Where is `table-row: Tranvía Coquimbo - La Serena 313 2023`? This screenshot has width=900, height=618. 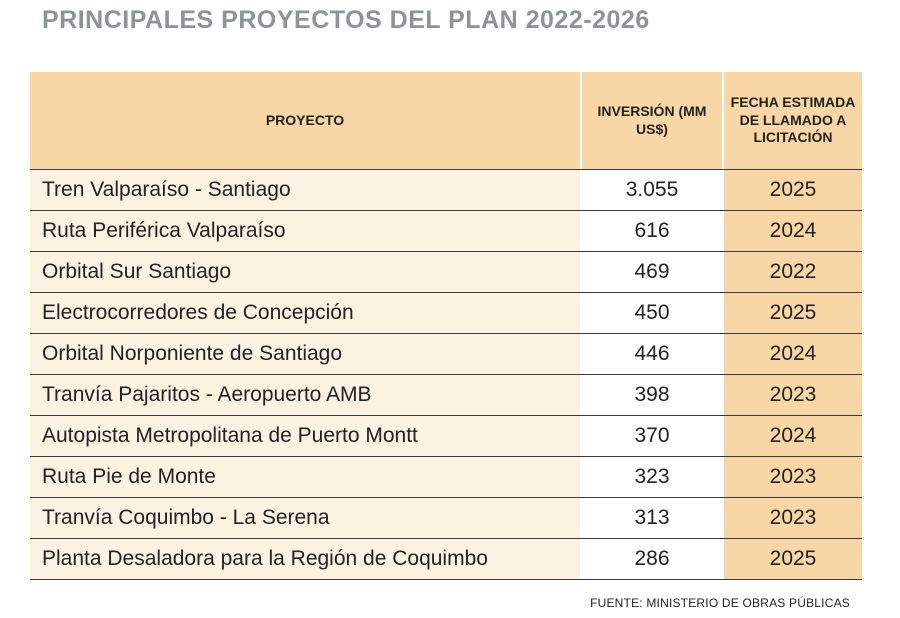 table-row: Tranvía Coquimbo - La Serena 313 2023 is located at coordinates (446, 518).